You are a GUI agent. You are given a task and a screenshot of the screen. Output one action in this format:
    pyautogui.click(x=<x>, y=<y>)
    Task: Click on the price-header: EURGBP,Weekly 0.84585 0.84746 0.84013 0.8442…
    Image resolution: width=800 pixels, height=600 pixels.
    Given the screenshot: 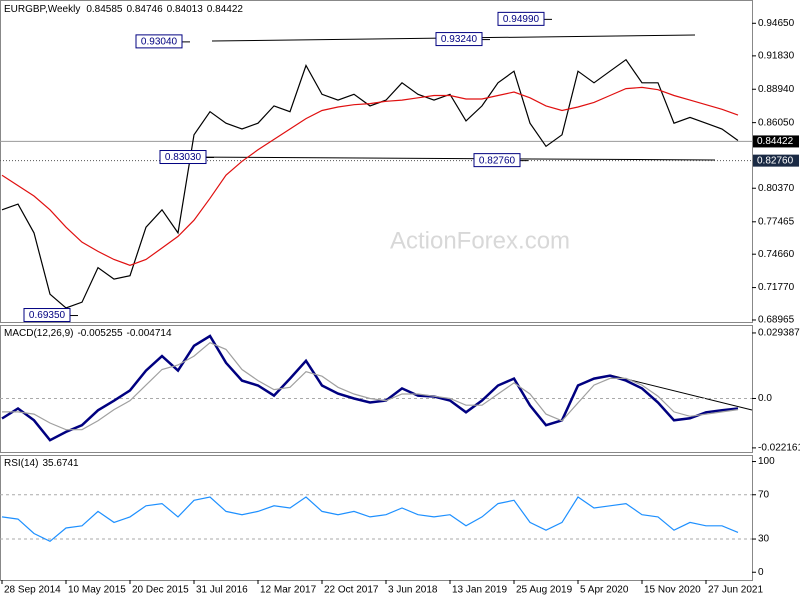 What is the action you would take?
    pyautogui.click(x=123, y=9)
    